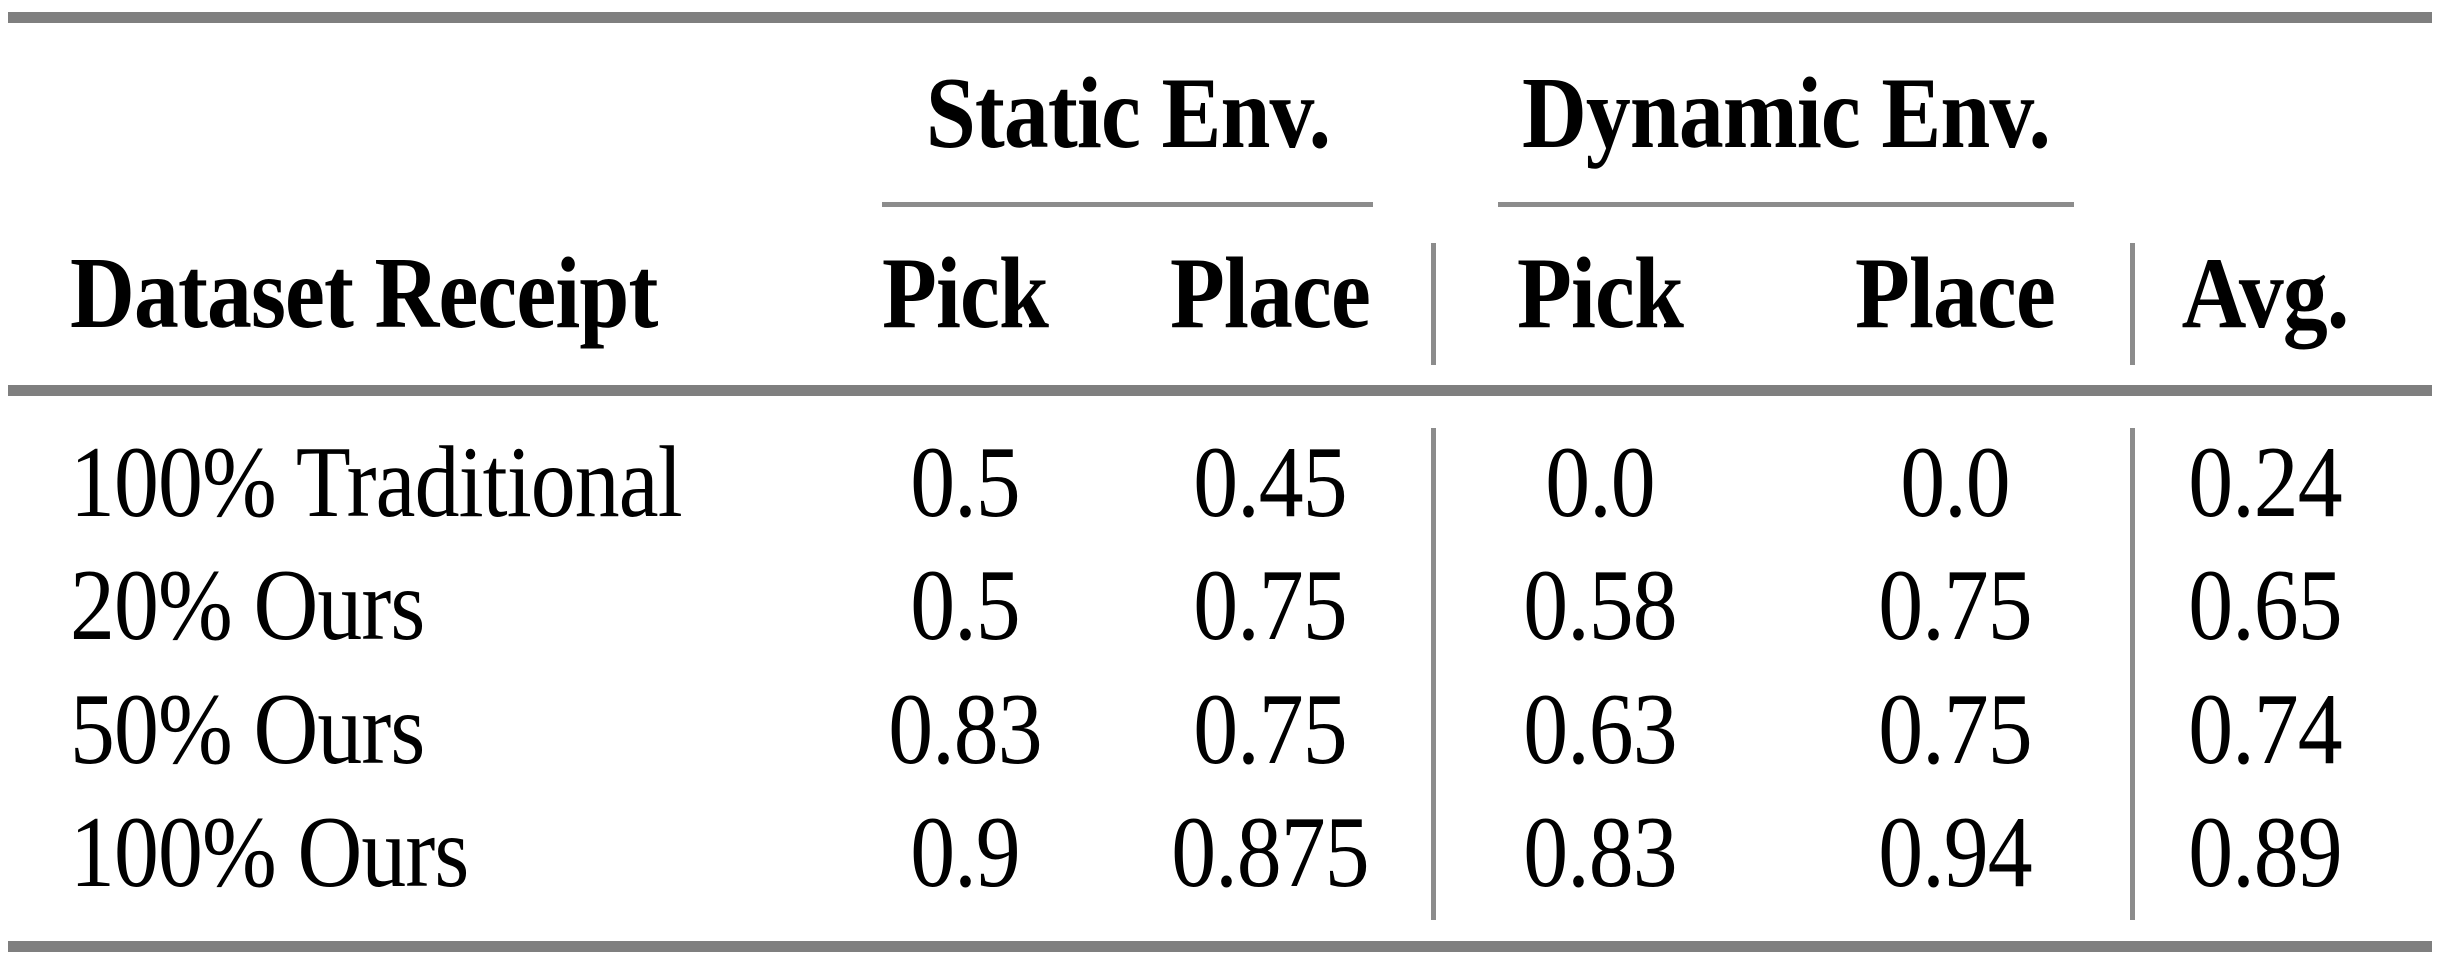  Describe the element at coordinates (247, 729) in the screenshot. I see `row-label: 50% Ours` at that location.